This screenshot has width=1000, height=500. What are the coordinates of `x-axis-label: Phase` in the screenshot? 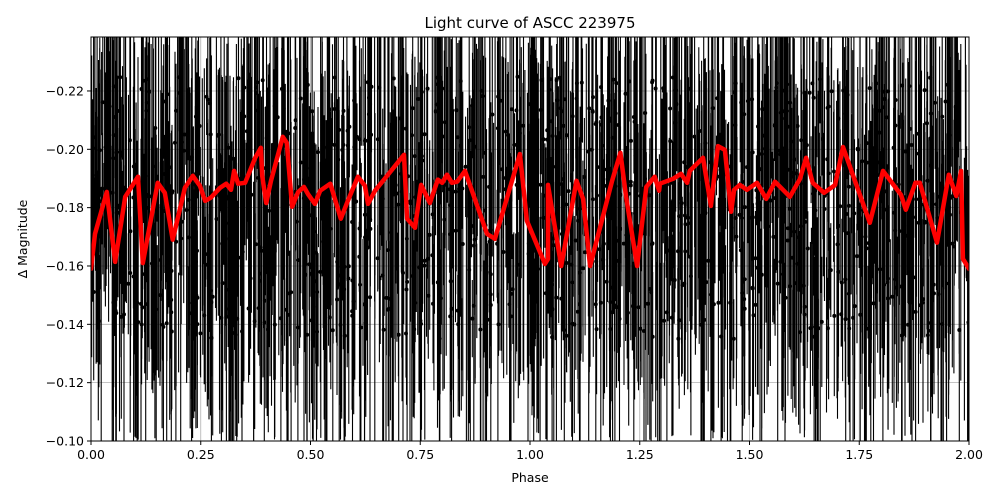 It's located at (530, 477).